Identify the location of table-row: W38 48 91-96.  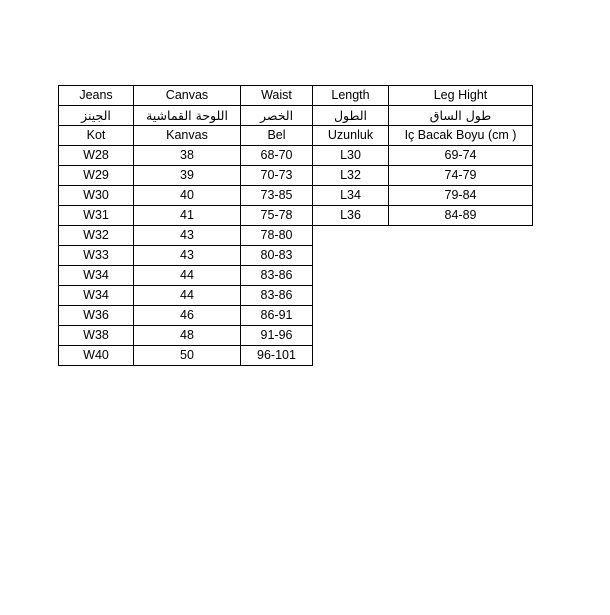
(295, 335).